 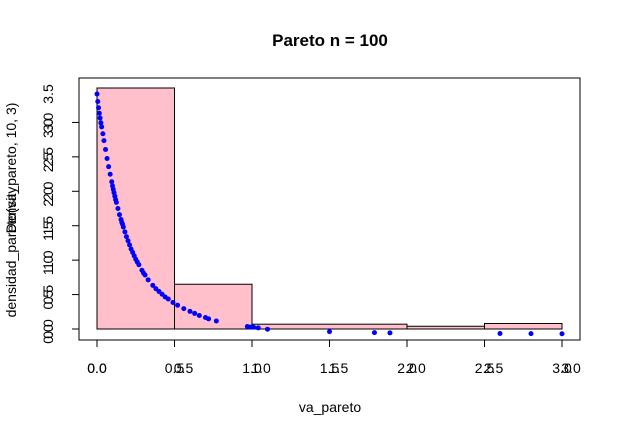 What do you see at coordinates (330, 40) in the screenshot?
I see `chart-title: Pareto n = 100` at bounding box center [330, 40].